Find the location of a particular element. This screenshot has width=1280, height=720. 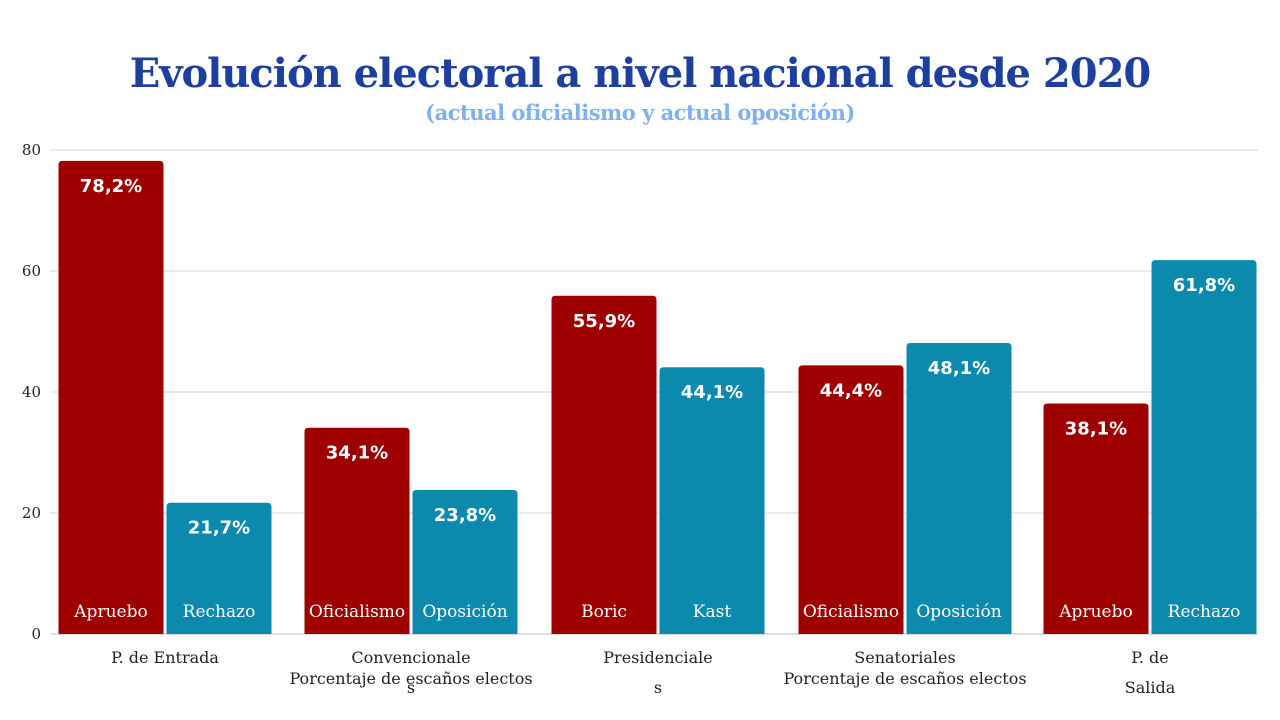

bar-category-label: Kast is located at coordinates (712, 612).